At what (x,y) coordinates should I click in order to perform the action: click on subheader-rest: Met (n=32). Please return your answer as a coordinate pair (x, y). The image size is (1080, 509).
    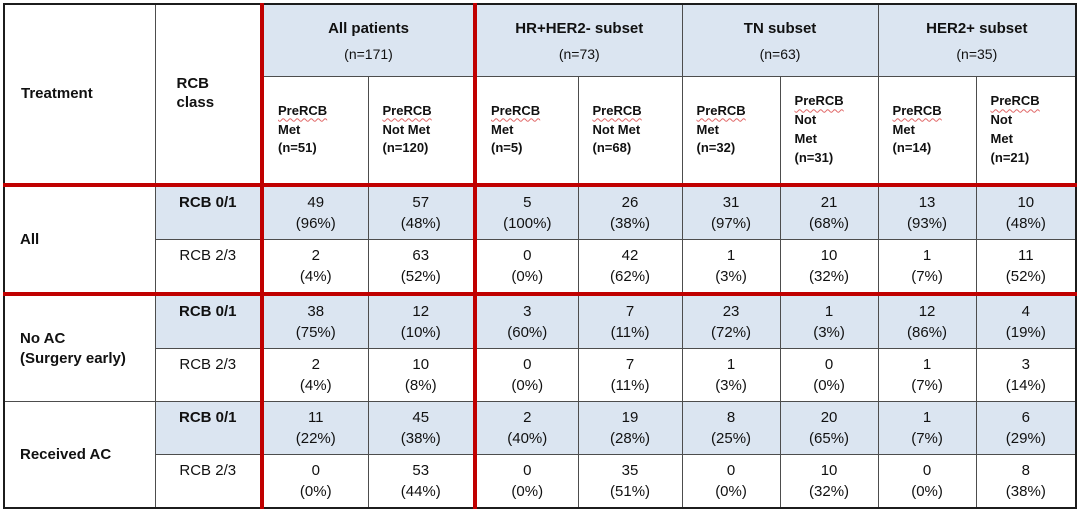
    Looking at the image, I should click on (716, 138).